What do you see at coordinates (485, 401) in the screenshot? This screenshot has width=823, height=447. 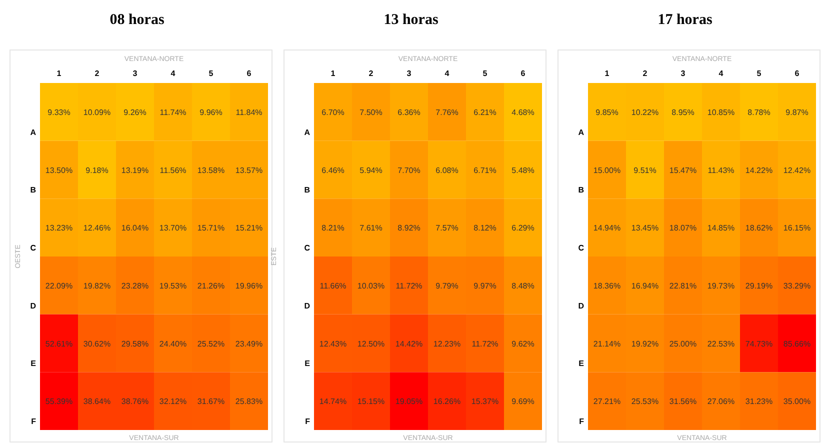 I see `data-label: 15.37%` at bounding box center [485, 401].